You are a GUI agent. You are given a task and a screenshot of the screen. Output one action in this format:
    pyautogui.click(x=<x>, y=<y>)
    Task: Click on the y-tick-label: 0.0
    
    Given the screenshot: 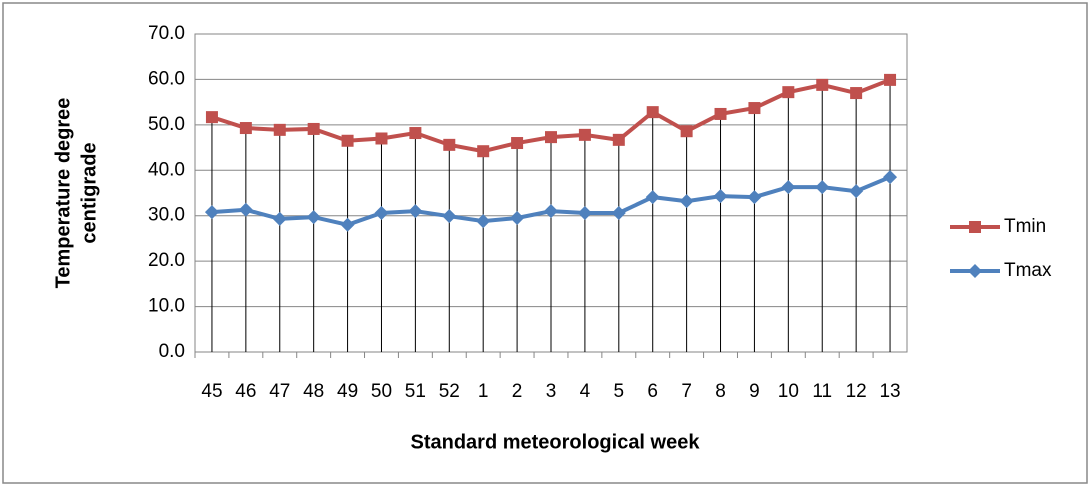 What is the action you would take?
    pyautogui.click(x=172, y=351)
    